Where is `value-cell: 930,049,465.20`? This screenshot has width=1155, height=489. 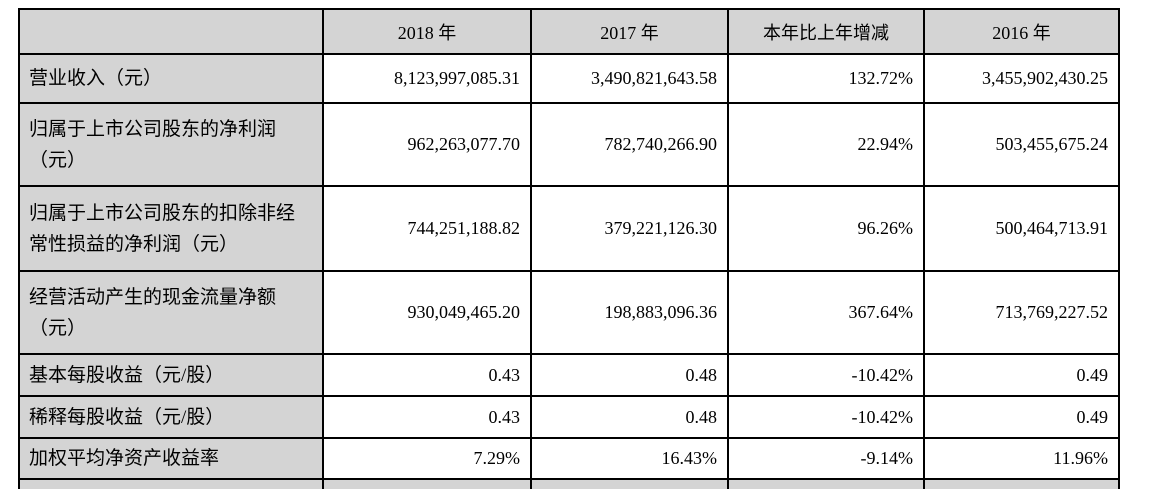 value-cell: 930,049,465.20 is located at coordinates (427, 312).